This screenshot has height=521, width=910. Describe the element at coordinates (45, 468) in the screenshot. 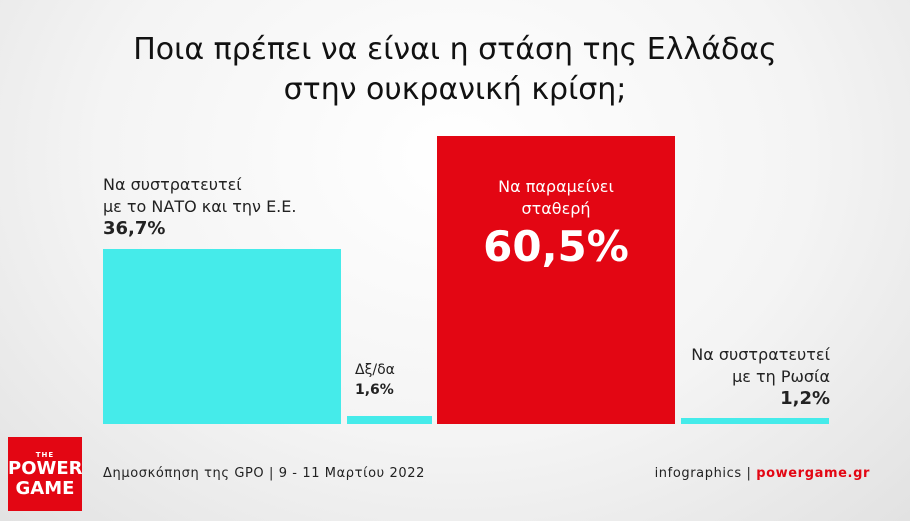

I see `logo-power-text: POWER` at that location.